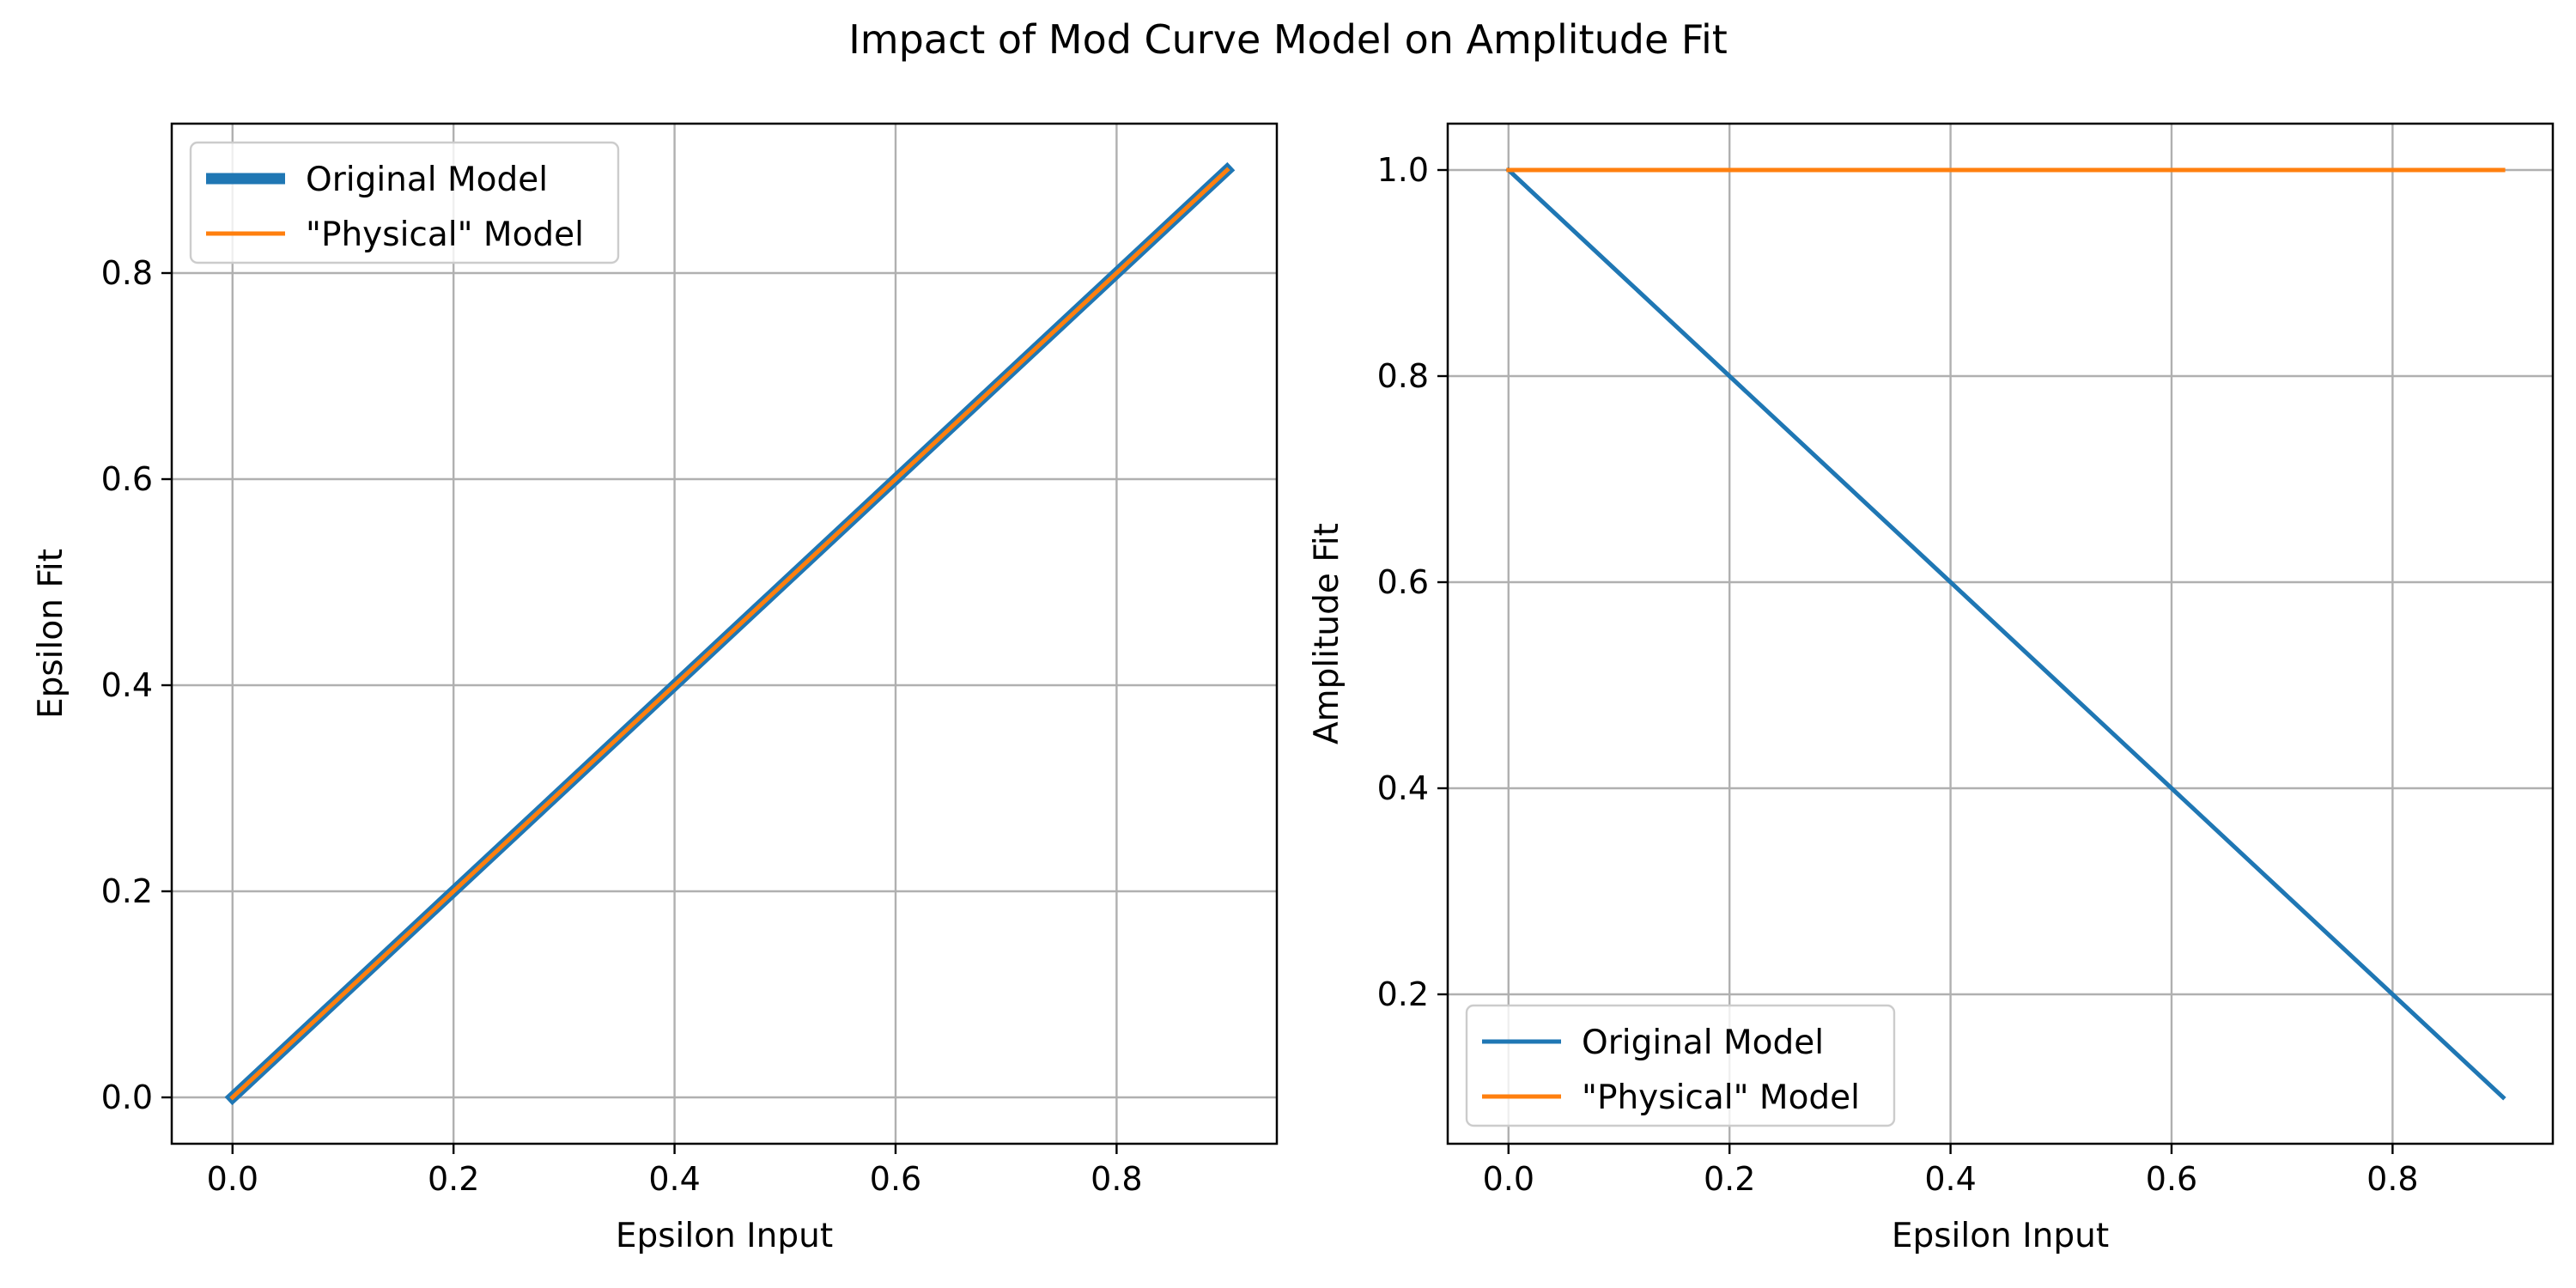  I want to click on y-axis-label: Amplitude Fit, so click(1327, 633).